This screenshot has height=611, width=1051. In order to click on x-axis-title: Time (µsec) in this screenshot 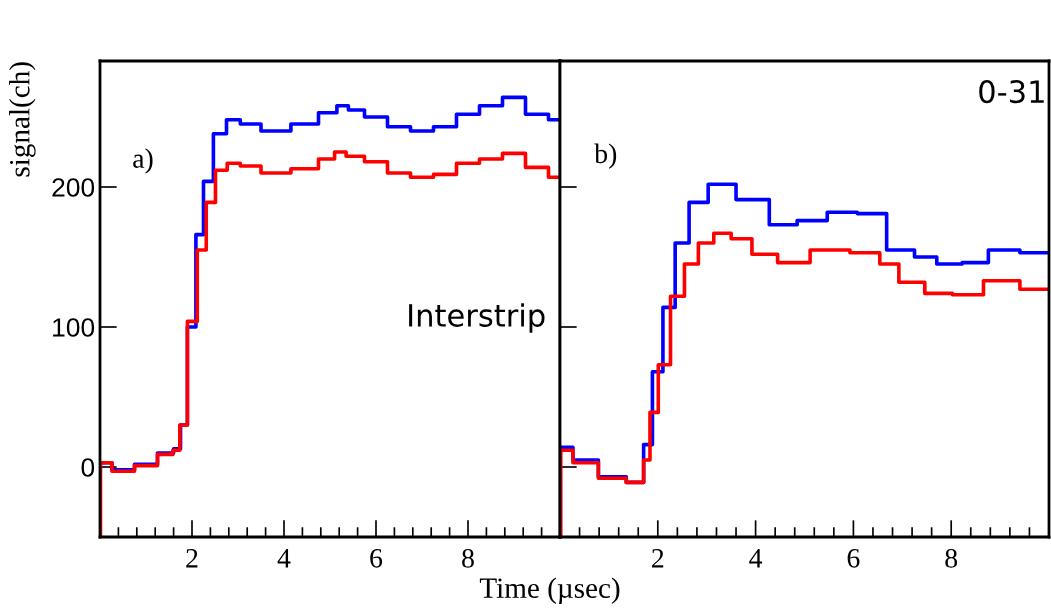, I will do `click(549, 590)`.